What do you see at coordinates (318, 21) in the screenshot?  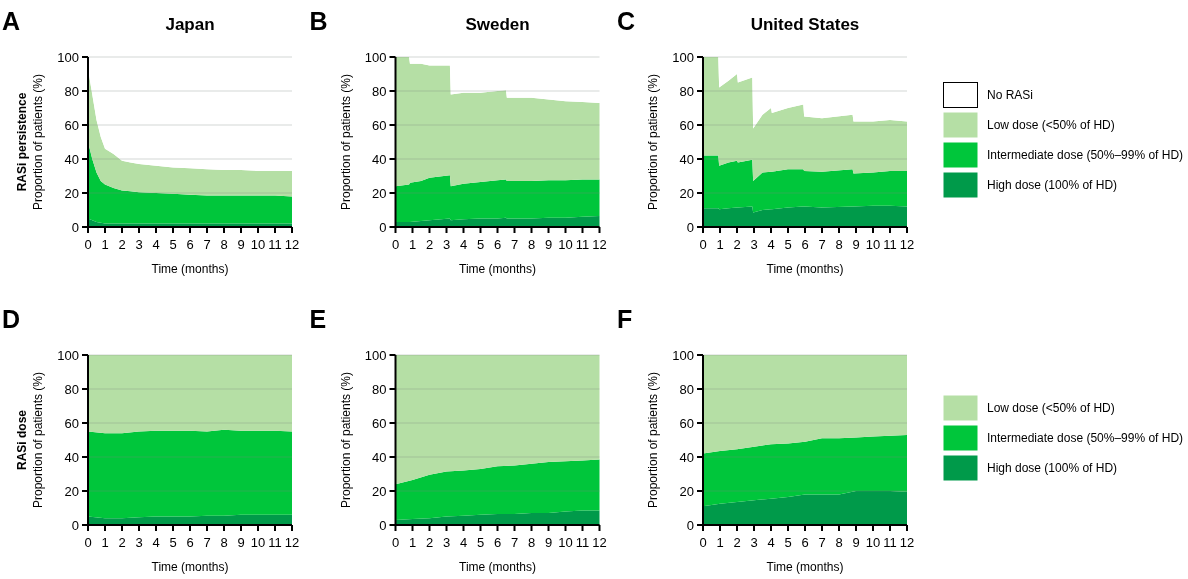 I see `text: B` at bounding box center [318, 21].